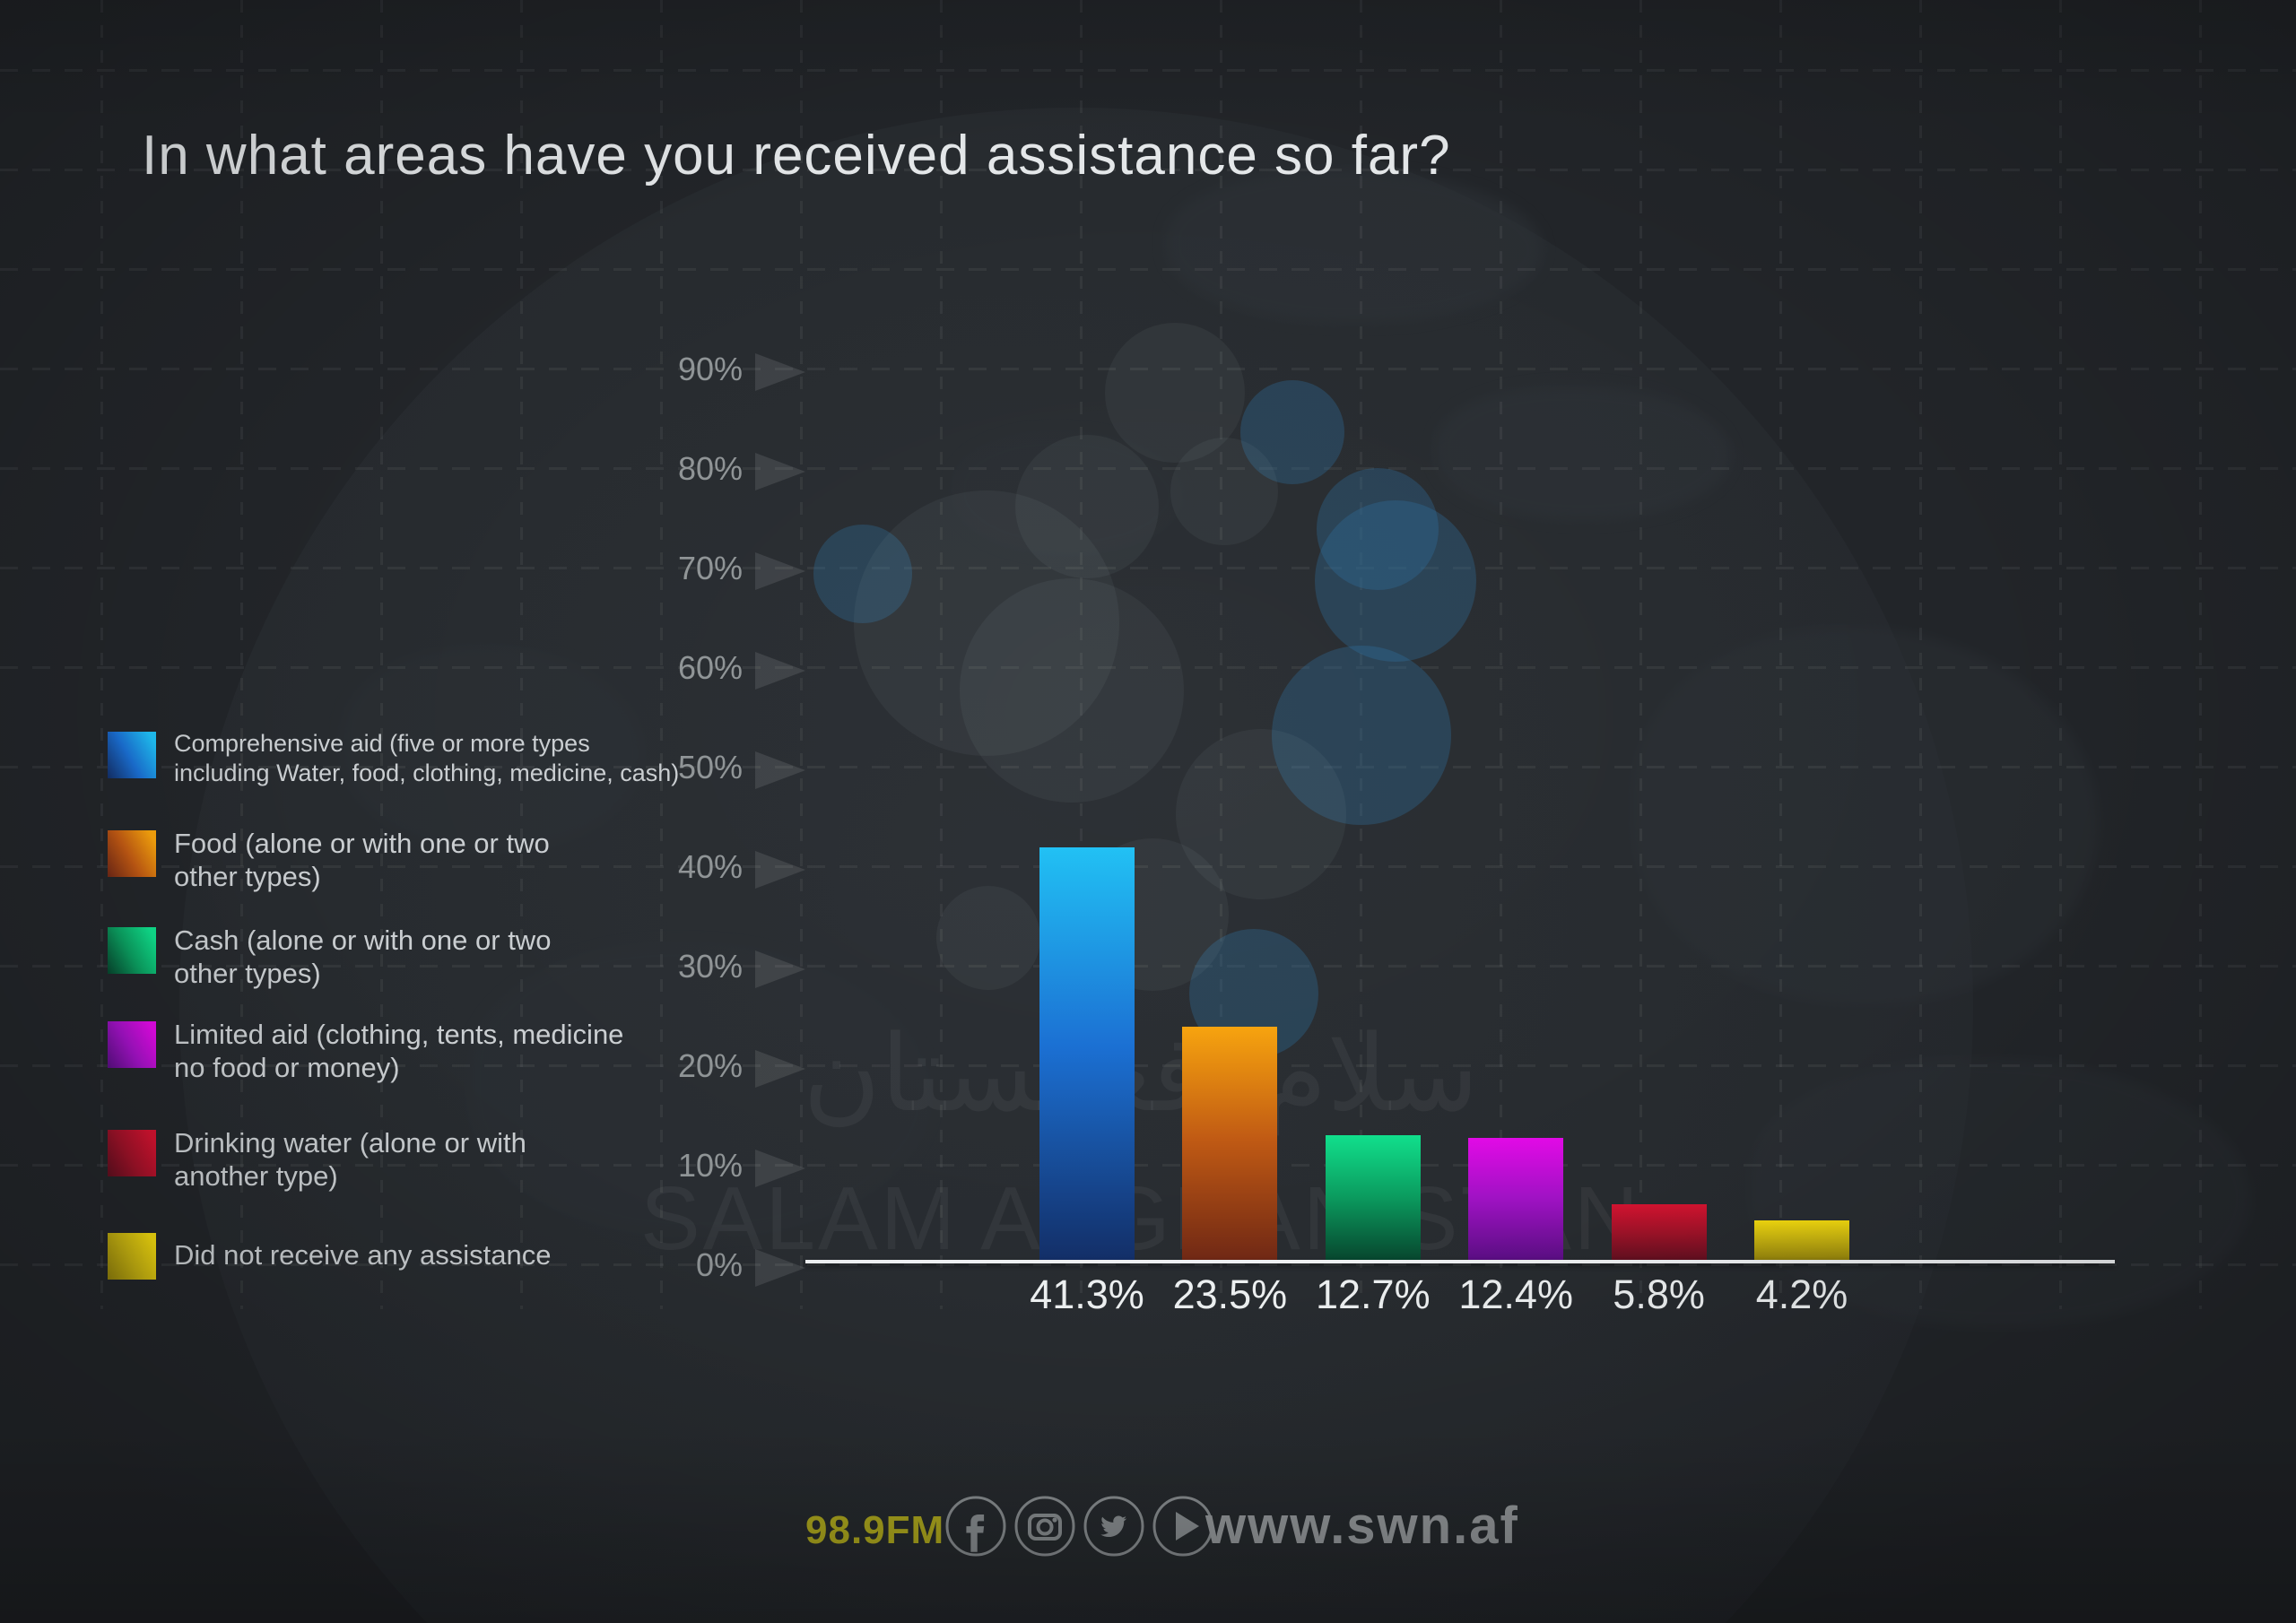 The width and height of the screenshot is (2296, 1623). What do you see at coordinates (1373, 1294) in the screenshot?
I see `bar-value-label: 12.7%` at bounding box center [1373, 1294].